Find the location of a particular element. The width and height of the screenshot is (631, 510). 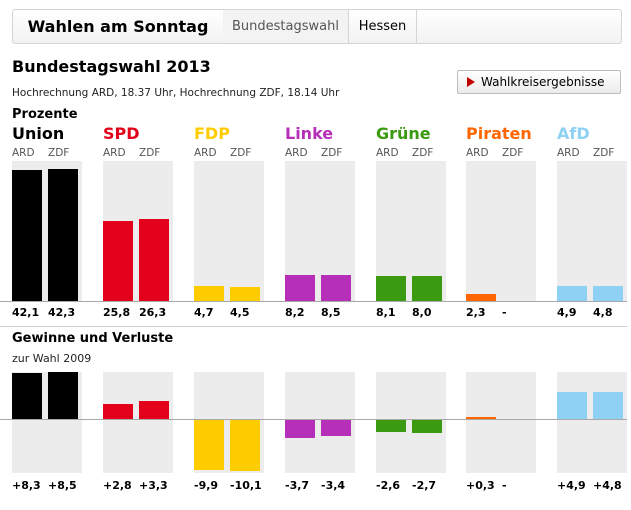

delta-value-spd-zdf: +3,3 is located at coordinates (153, 485).